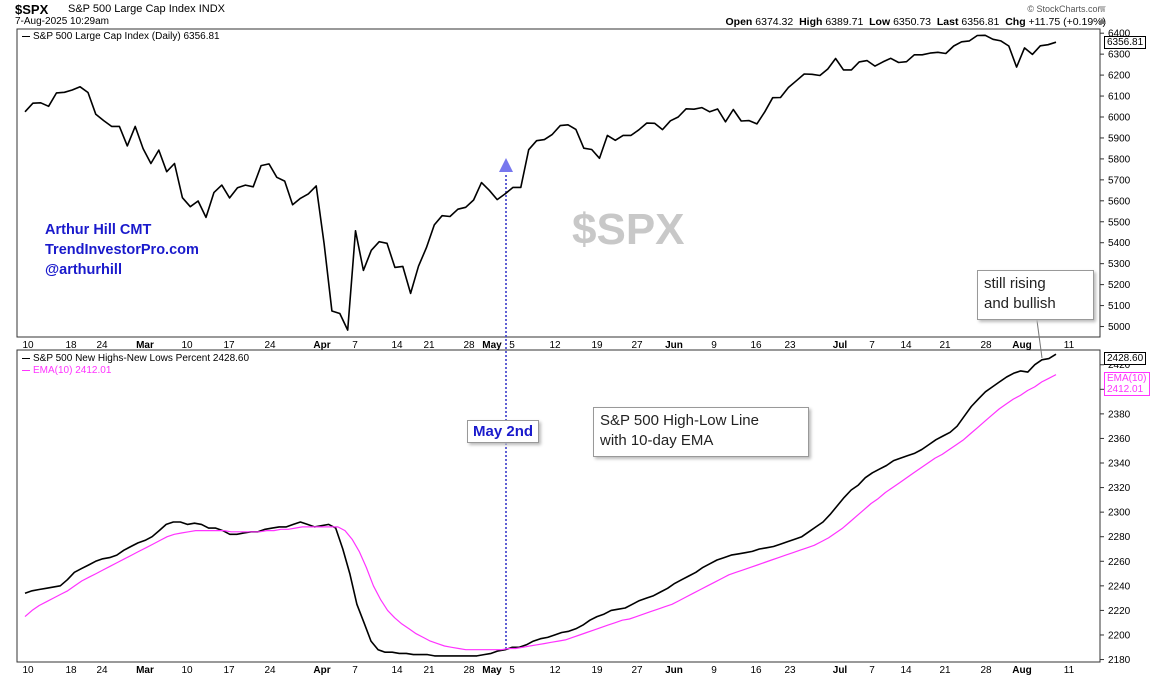  What do you see at coordinates (811, 22) in the screenshot?
I see `high-label: High` at bounding box center [811, 22].